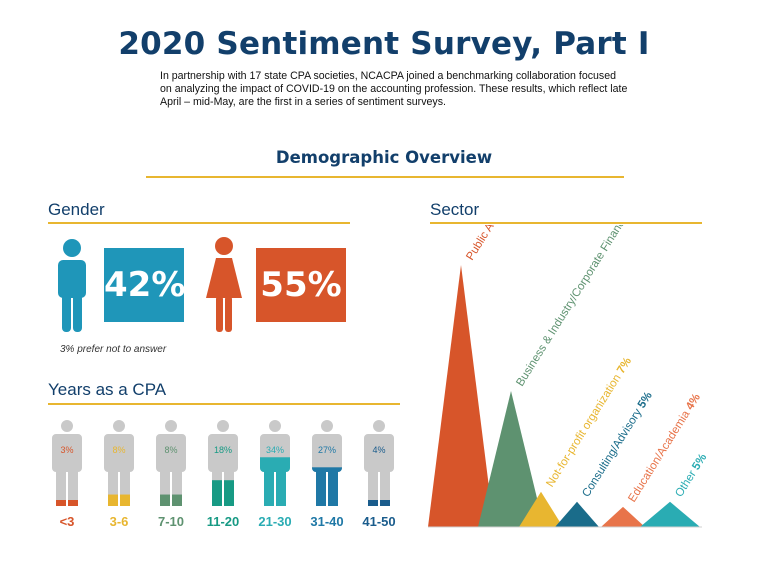  I want to click on years-category-label: 11-20, so click(223, 521).